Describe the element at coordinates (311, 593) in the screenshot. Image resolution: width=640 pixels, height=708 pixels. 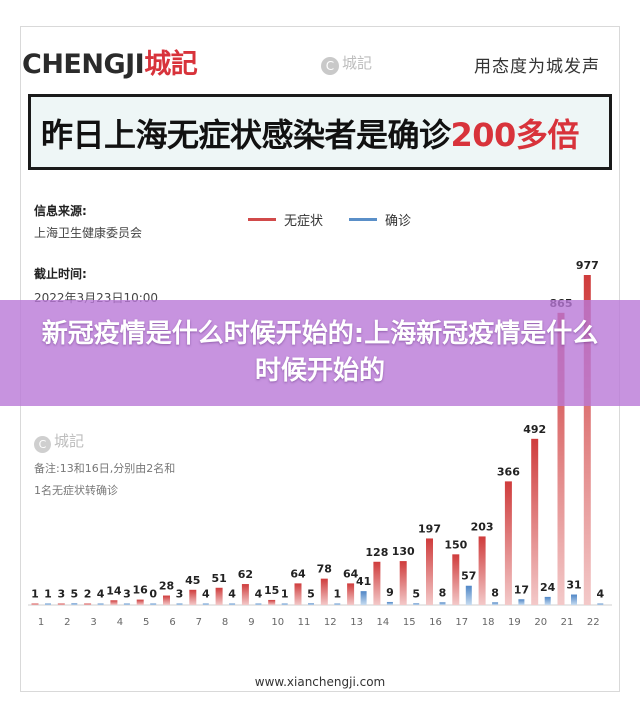
I see `data-label-confirmed-day-11: 5` at that location.